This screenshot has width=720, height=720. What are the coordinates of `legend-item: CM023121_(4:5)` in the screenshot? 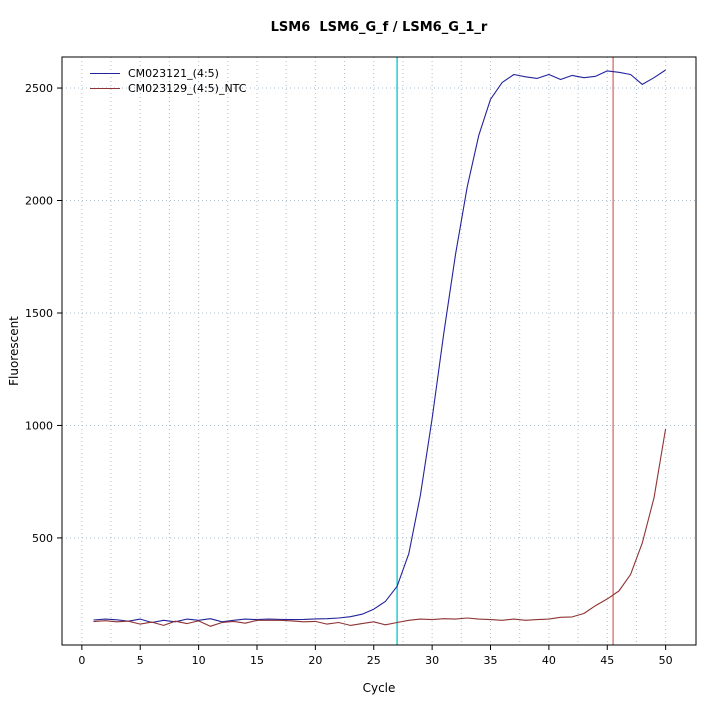 It's located at (168, 73).